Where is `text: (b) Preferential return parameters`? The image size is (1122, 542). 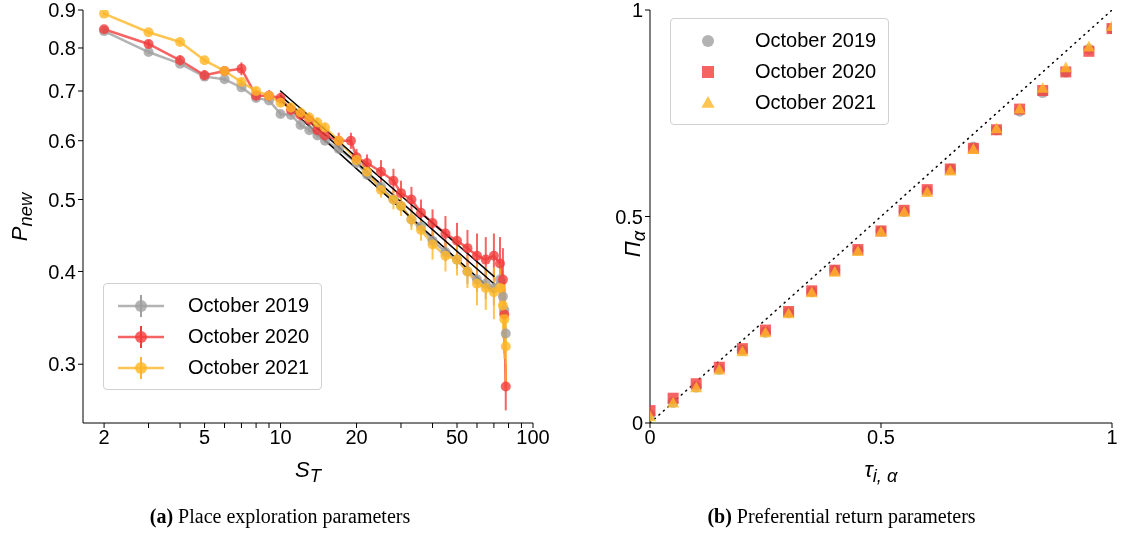
text: (b) Preferential return parameters is located at coordinates (841, 516).